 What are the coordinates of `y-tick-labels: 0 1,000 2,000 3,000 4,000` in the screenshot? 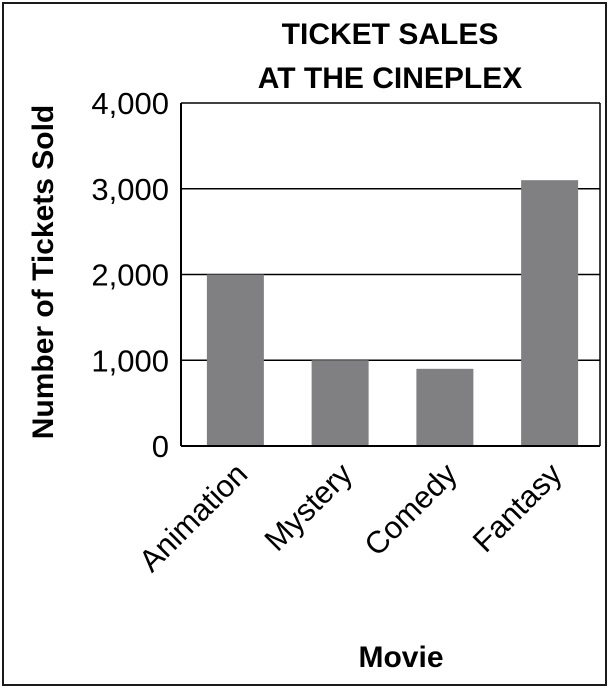 It's located at (130, 275).